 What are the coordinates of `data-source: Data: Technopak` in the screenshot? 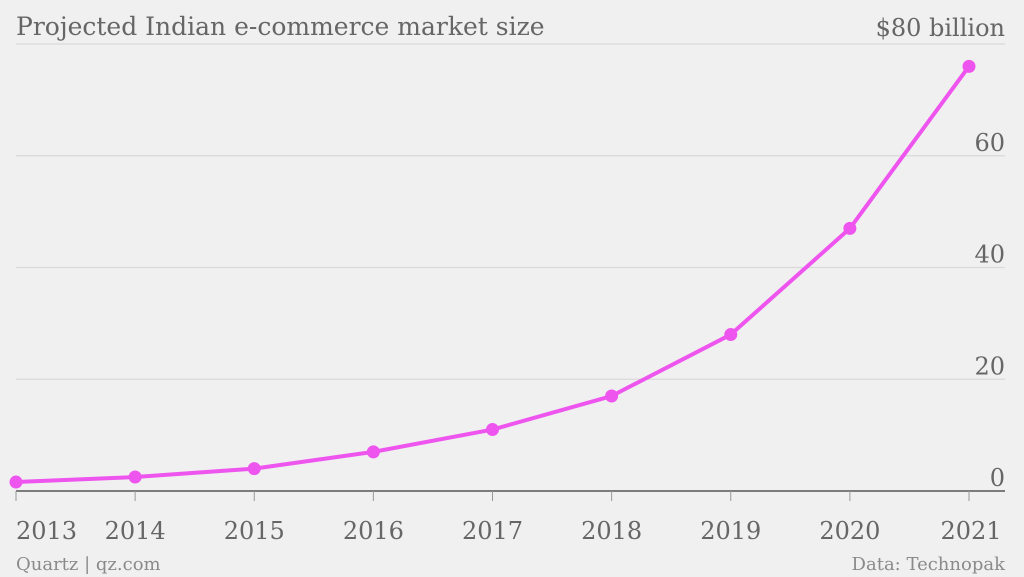 It's located at (929, 564).